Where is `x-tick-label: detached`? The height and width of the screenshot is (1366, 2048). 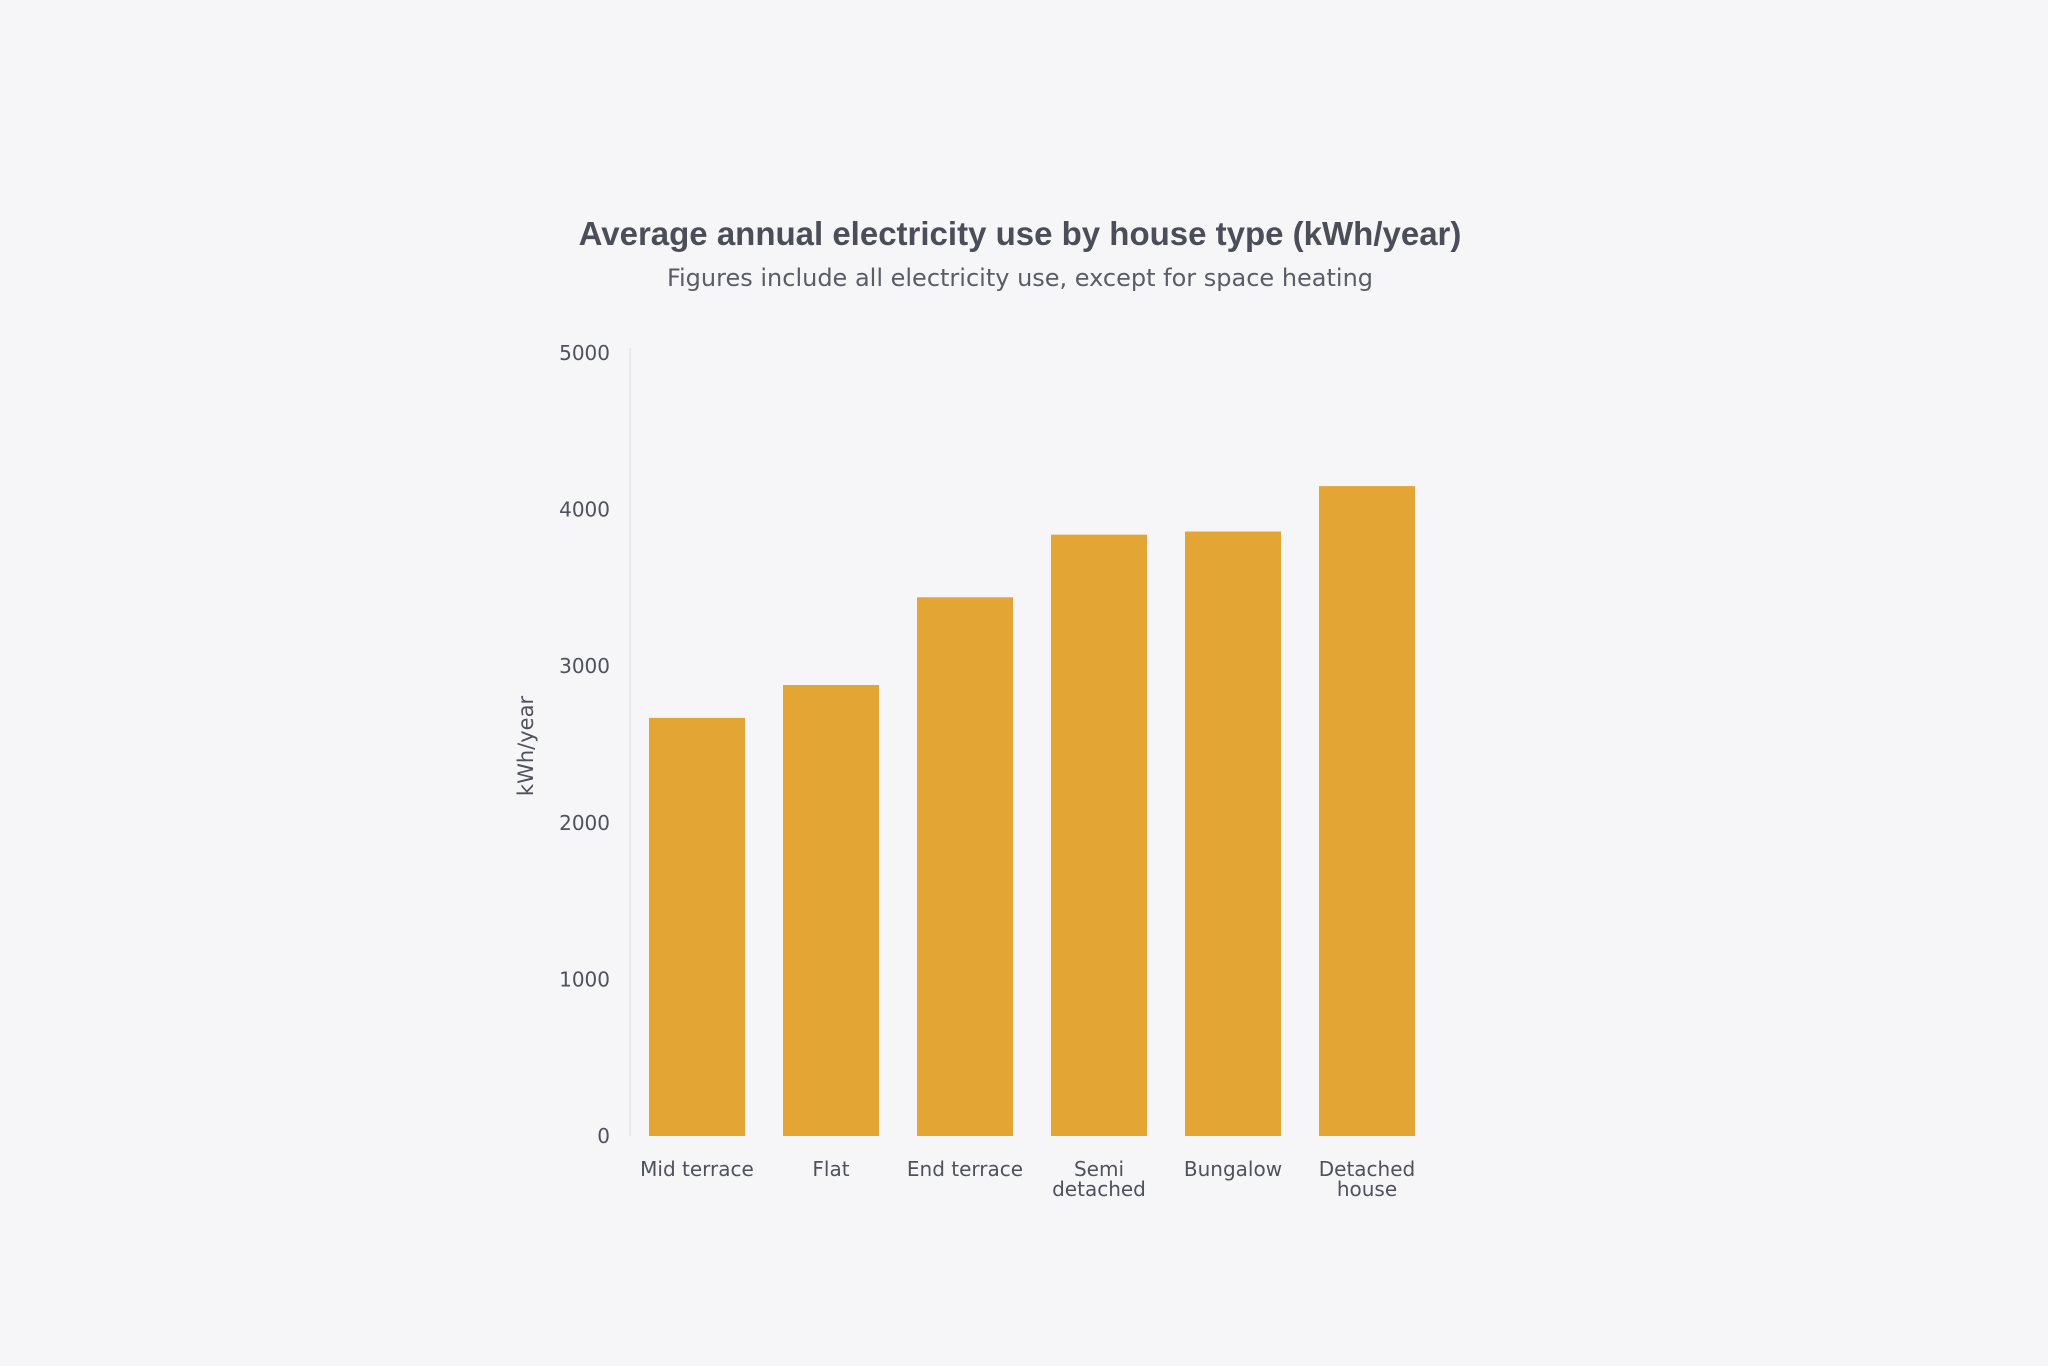 x-tick-label: detached is located at coordinates (1099, 1189).